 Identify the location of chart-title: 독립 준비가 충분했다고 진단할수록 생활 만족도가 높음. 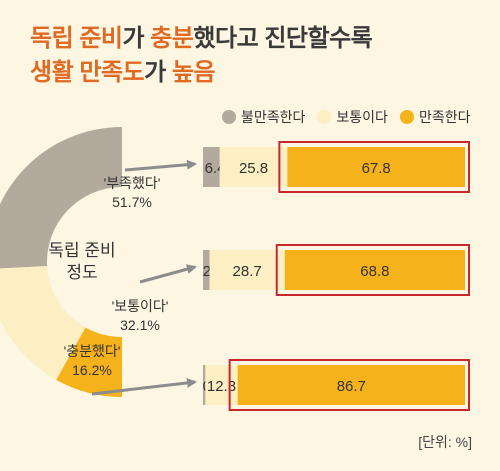
(201, 56).